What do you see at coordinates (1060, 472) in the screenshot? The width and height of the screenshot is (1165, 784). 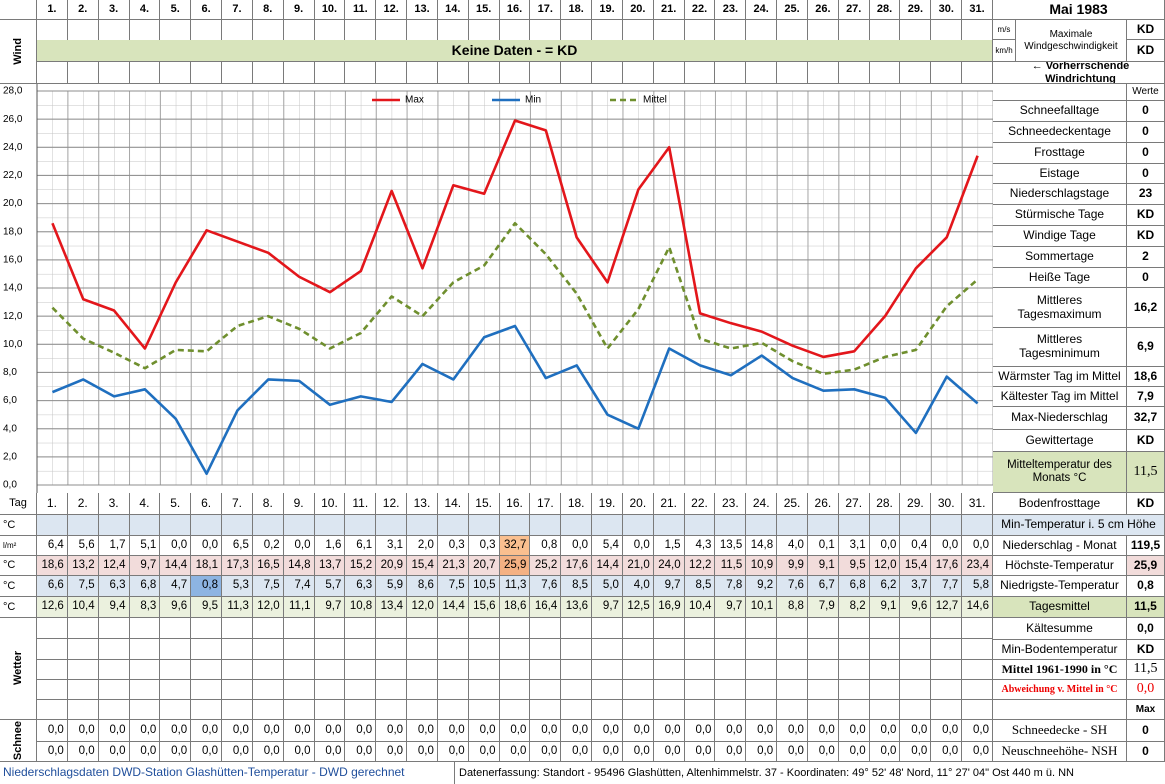 I see `stat-label: Mitteltemperatur des Monats °C` at bounding box center [1060, 472].